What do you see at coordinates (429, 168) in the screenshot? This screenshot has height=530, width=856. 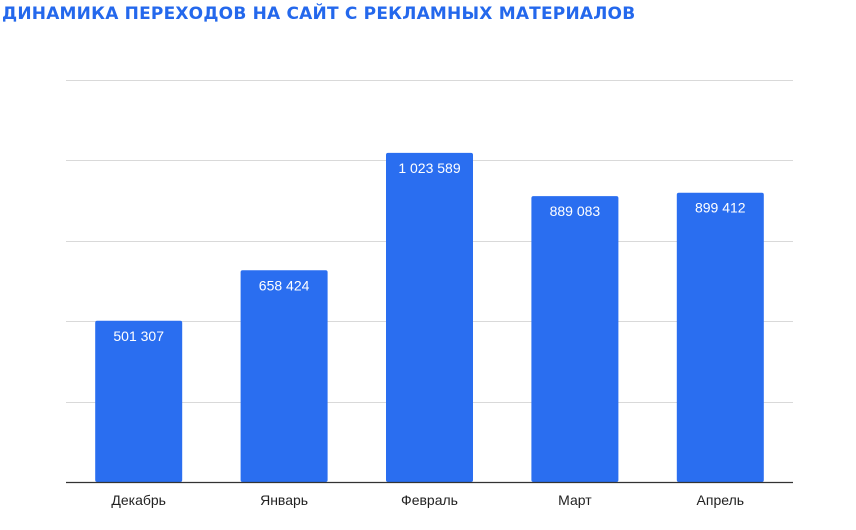 I see `bar-value-label: 1 023 589` at bounding box center [429, 168].